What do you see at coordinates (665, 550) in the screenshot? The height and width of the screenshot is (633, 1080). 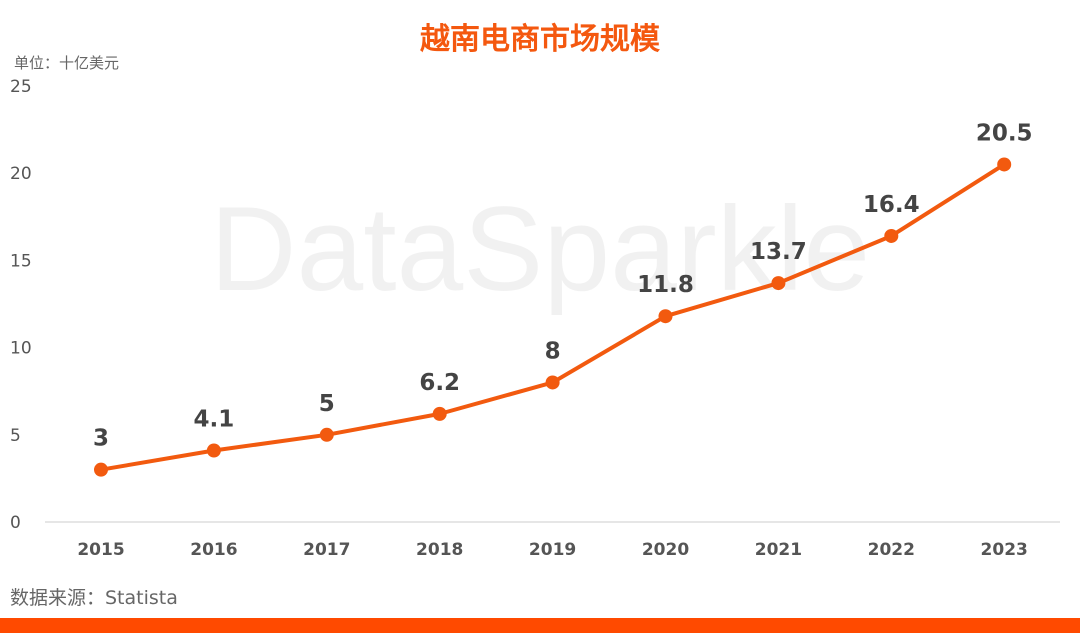 I see `x-tick-label: 2020` at bounding box center [665, 550].